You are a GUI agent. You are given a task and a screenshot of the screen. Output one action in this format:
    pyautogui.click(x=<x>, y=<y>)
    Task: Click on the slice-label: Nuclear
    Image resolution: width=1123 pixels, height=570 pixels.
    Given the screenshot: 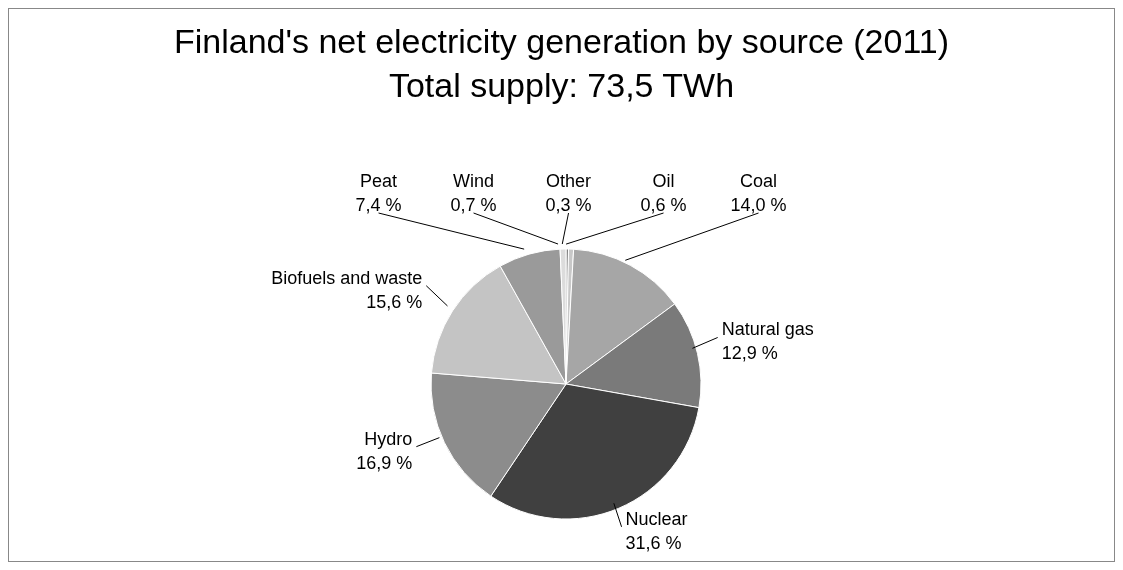 What is the action you would take?
    pyautogui.click(x=656, y=518)
    